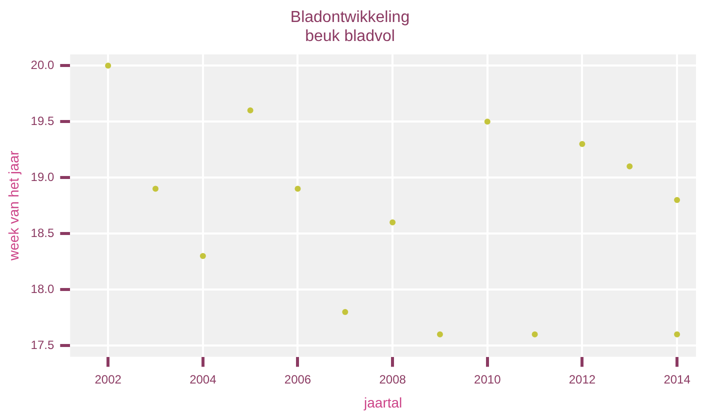 The width and height of the screenshot is (702, 414). Describe the element at coordinates (298, 379) in the screenshot. I see `x-tick-label: 2006` at that location.